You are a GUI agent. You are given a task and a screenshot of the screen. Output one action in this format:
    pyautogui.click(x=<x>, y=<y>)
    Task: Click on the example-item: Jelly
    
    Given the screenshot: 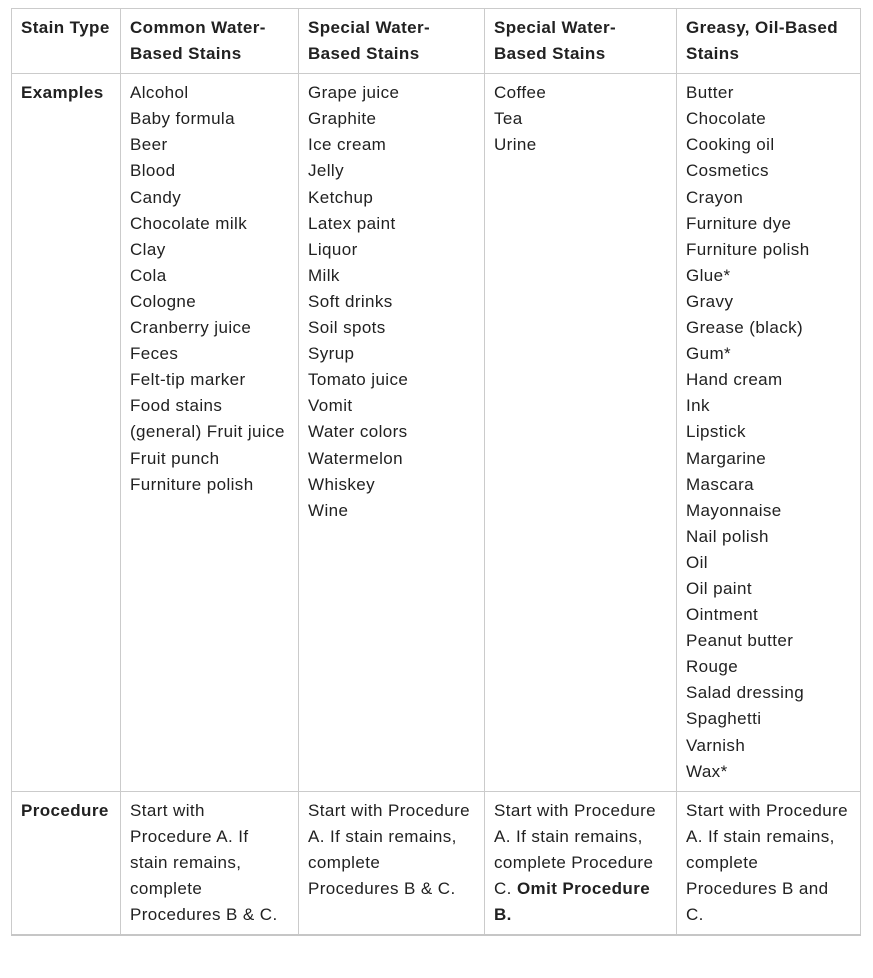 What is the action you would take?
    pyautogui.click(x=326, y=171)
    